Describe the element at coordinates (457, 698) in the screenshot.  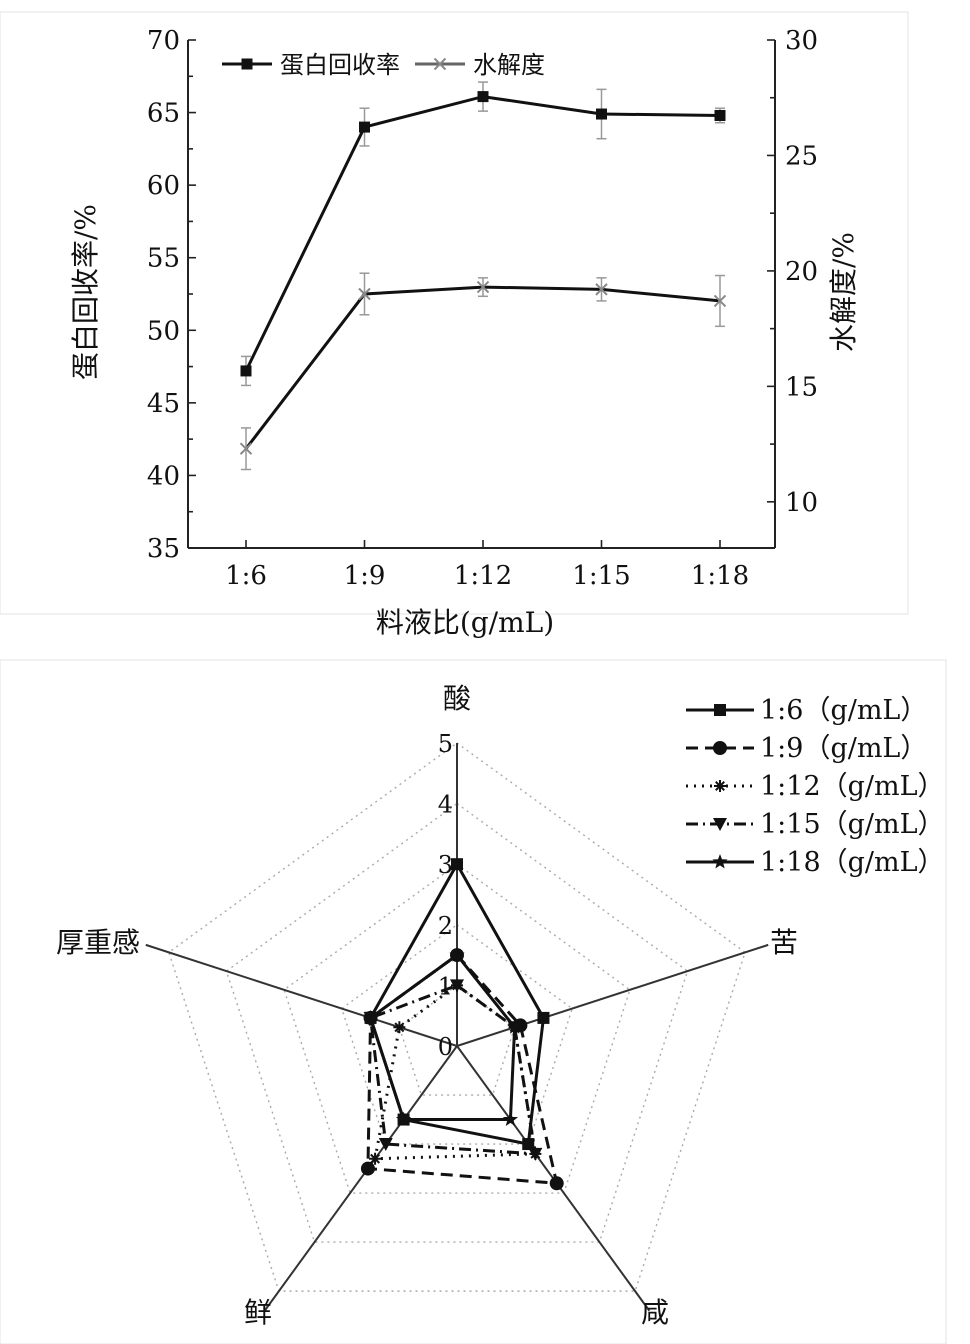
I see `radar-axis-label: 酸` at that location.